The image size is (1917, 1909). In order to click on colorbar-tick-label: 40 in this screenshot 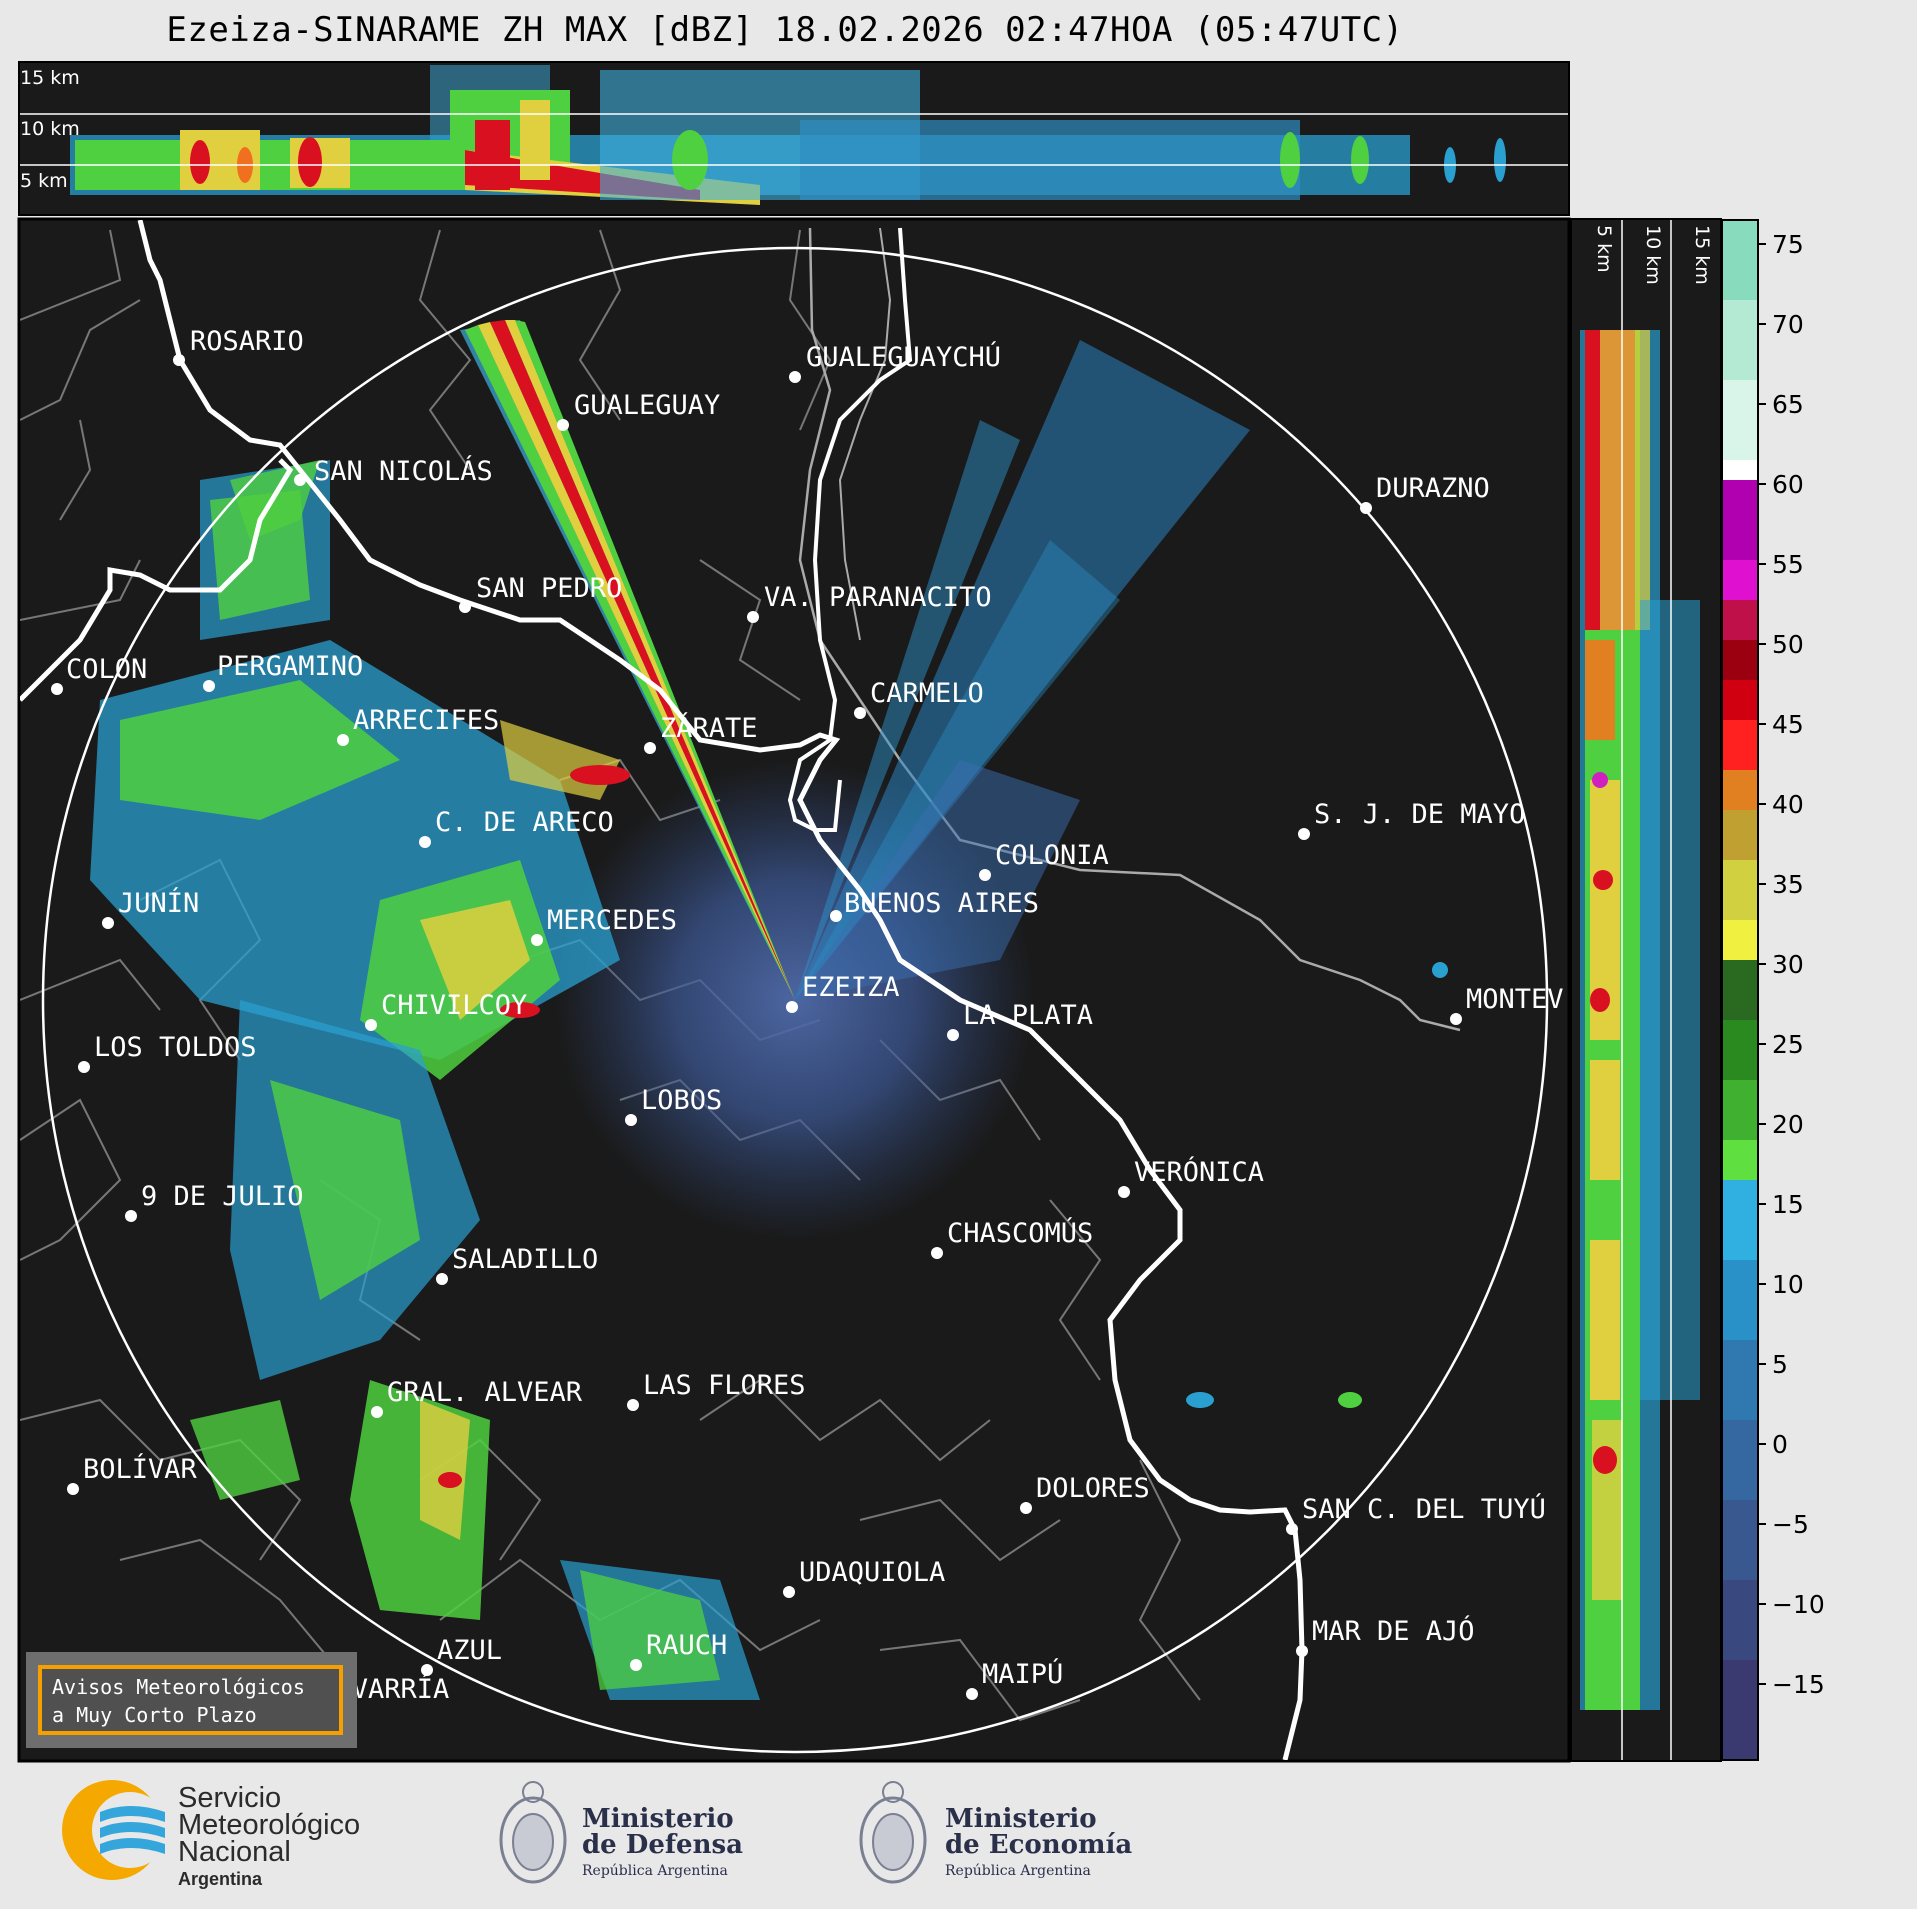, I will do `click(1788, 804)`.